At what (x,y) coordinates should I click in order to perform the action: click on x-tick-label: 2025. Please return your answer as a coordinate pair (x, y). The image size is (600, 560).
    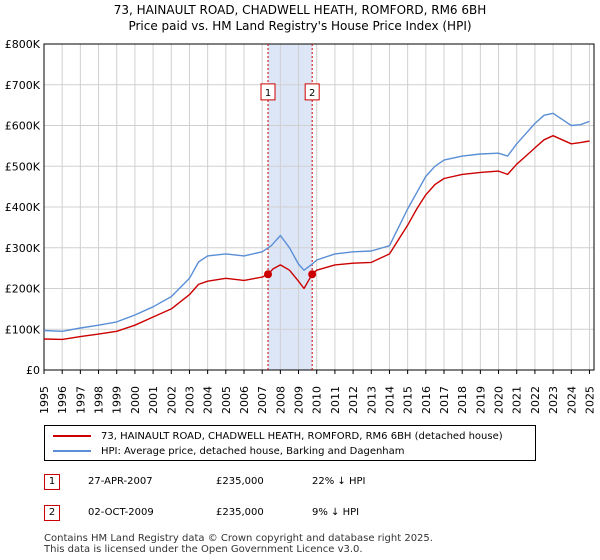
    Looking at the image, I should click on (589, 400).